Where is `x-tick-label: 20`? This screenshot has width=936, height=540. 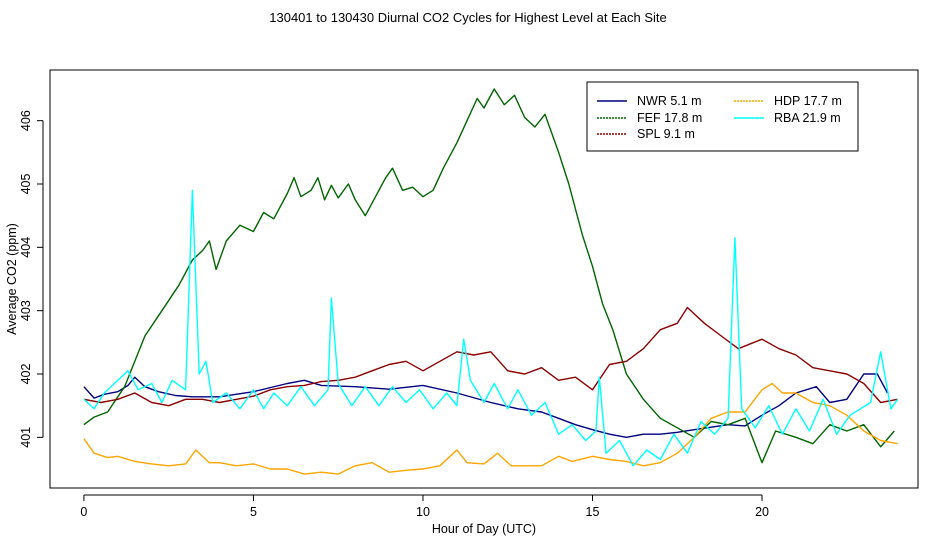 x-tick-label: 20 is located at coordinates (762, 512).